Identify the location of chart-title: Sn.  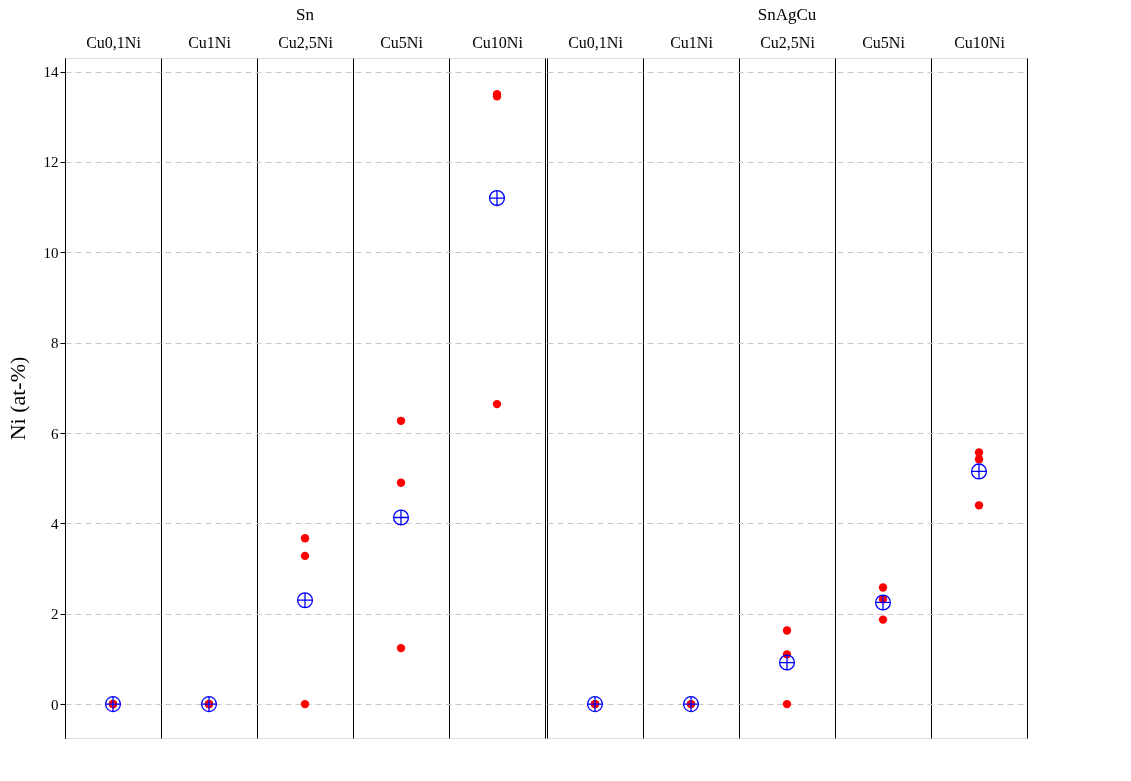
(305, 14).